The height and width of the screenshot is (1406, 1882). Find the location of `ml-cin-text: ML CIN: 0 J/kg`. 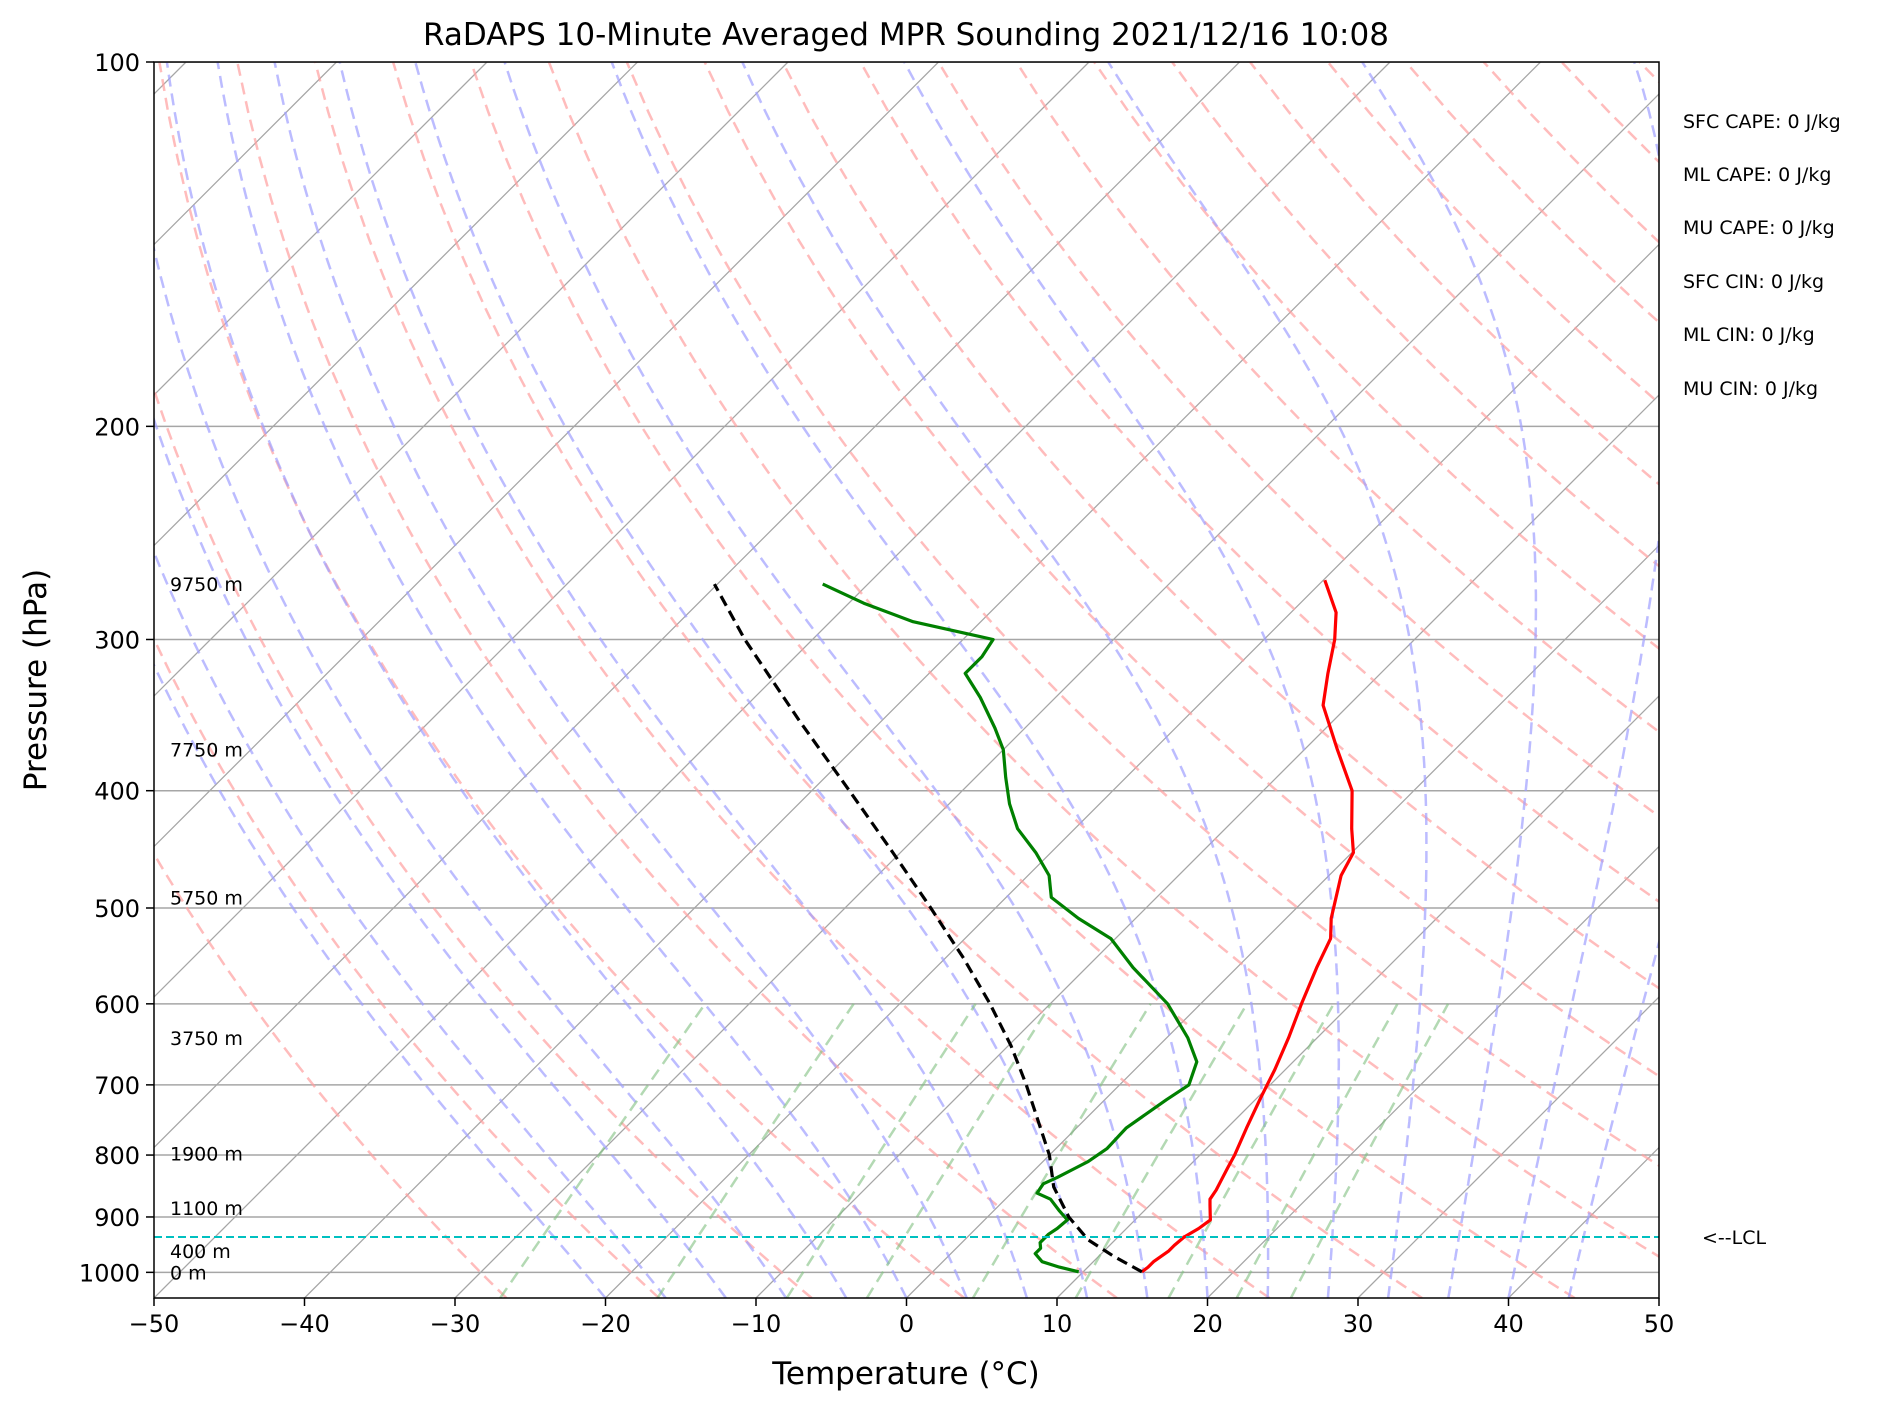

ml-cin-text: ML CIN: 0 J/kg is located at coordinates (1749, 335).